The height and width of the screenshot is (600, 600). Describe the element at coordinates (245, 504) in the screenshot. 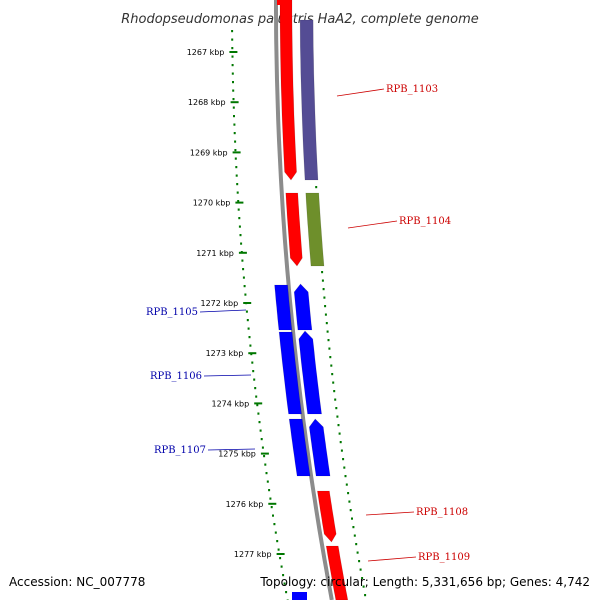

I see `ruler-tick-label: 1276 kbp` at that location.